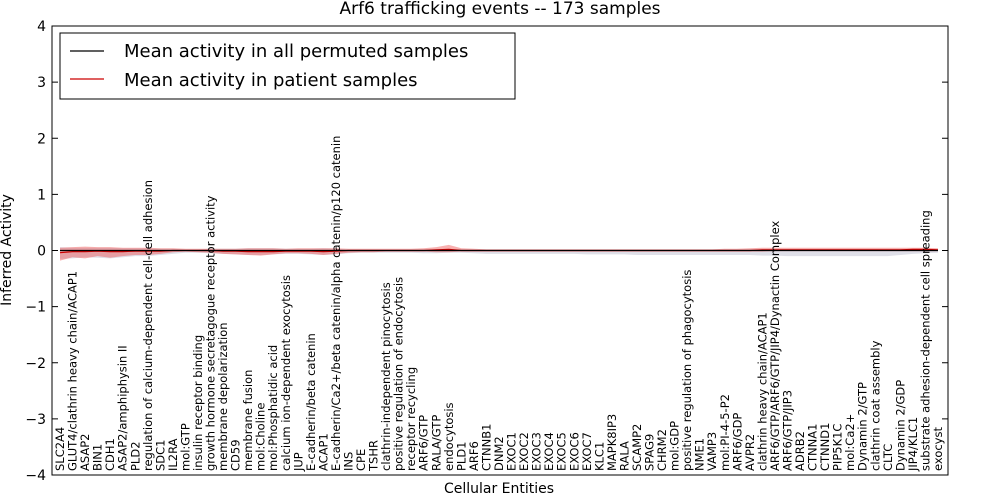 This screenshot has height=500, width=1000. I want to click on category-label: PIP5K1C, so click(838, 447).